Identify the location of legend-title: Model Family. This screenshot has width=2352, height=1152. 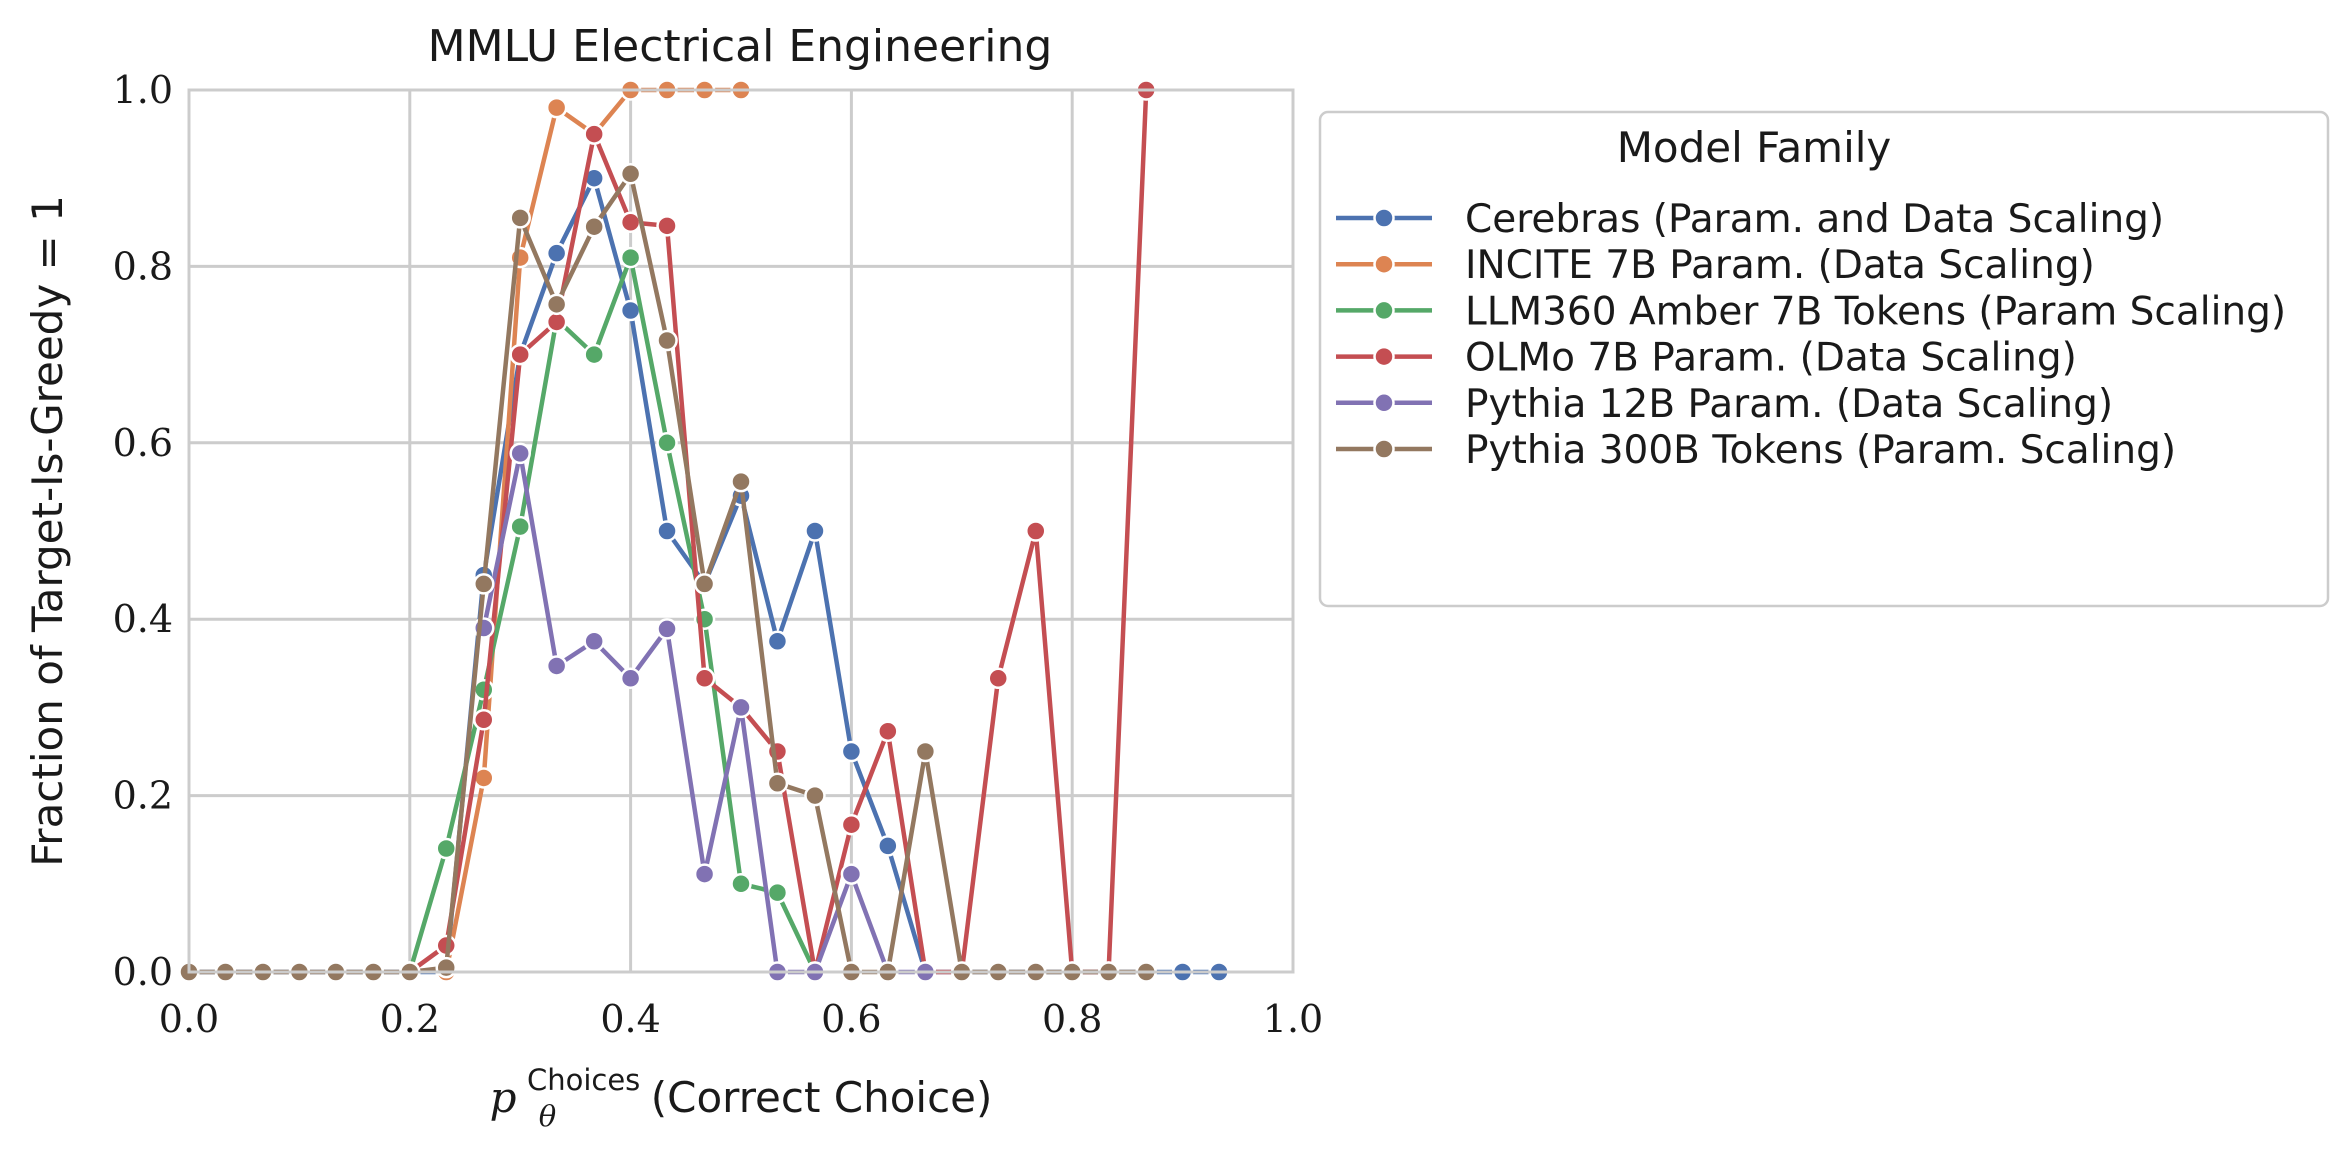
(1754, 147).